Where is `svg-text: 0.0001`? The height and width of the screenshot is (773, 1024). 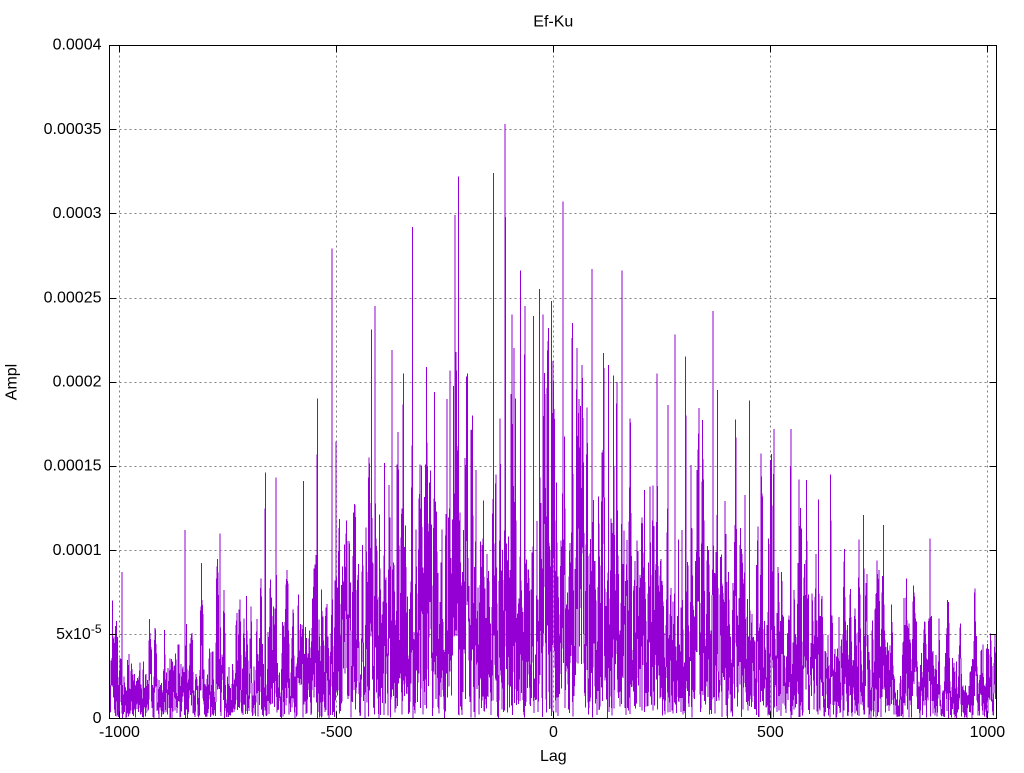 svg-text: 0.0001 is located at coordinates (77, 550).